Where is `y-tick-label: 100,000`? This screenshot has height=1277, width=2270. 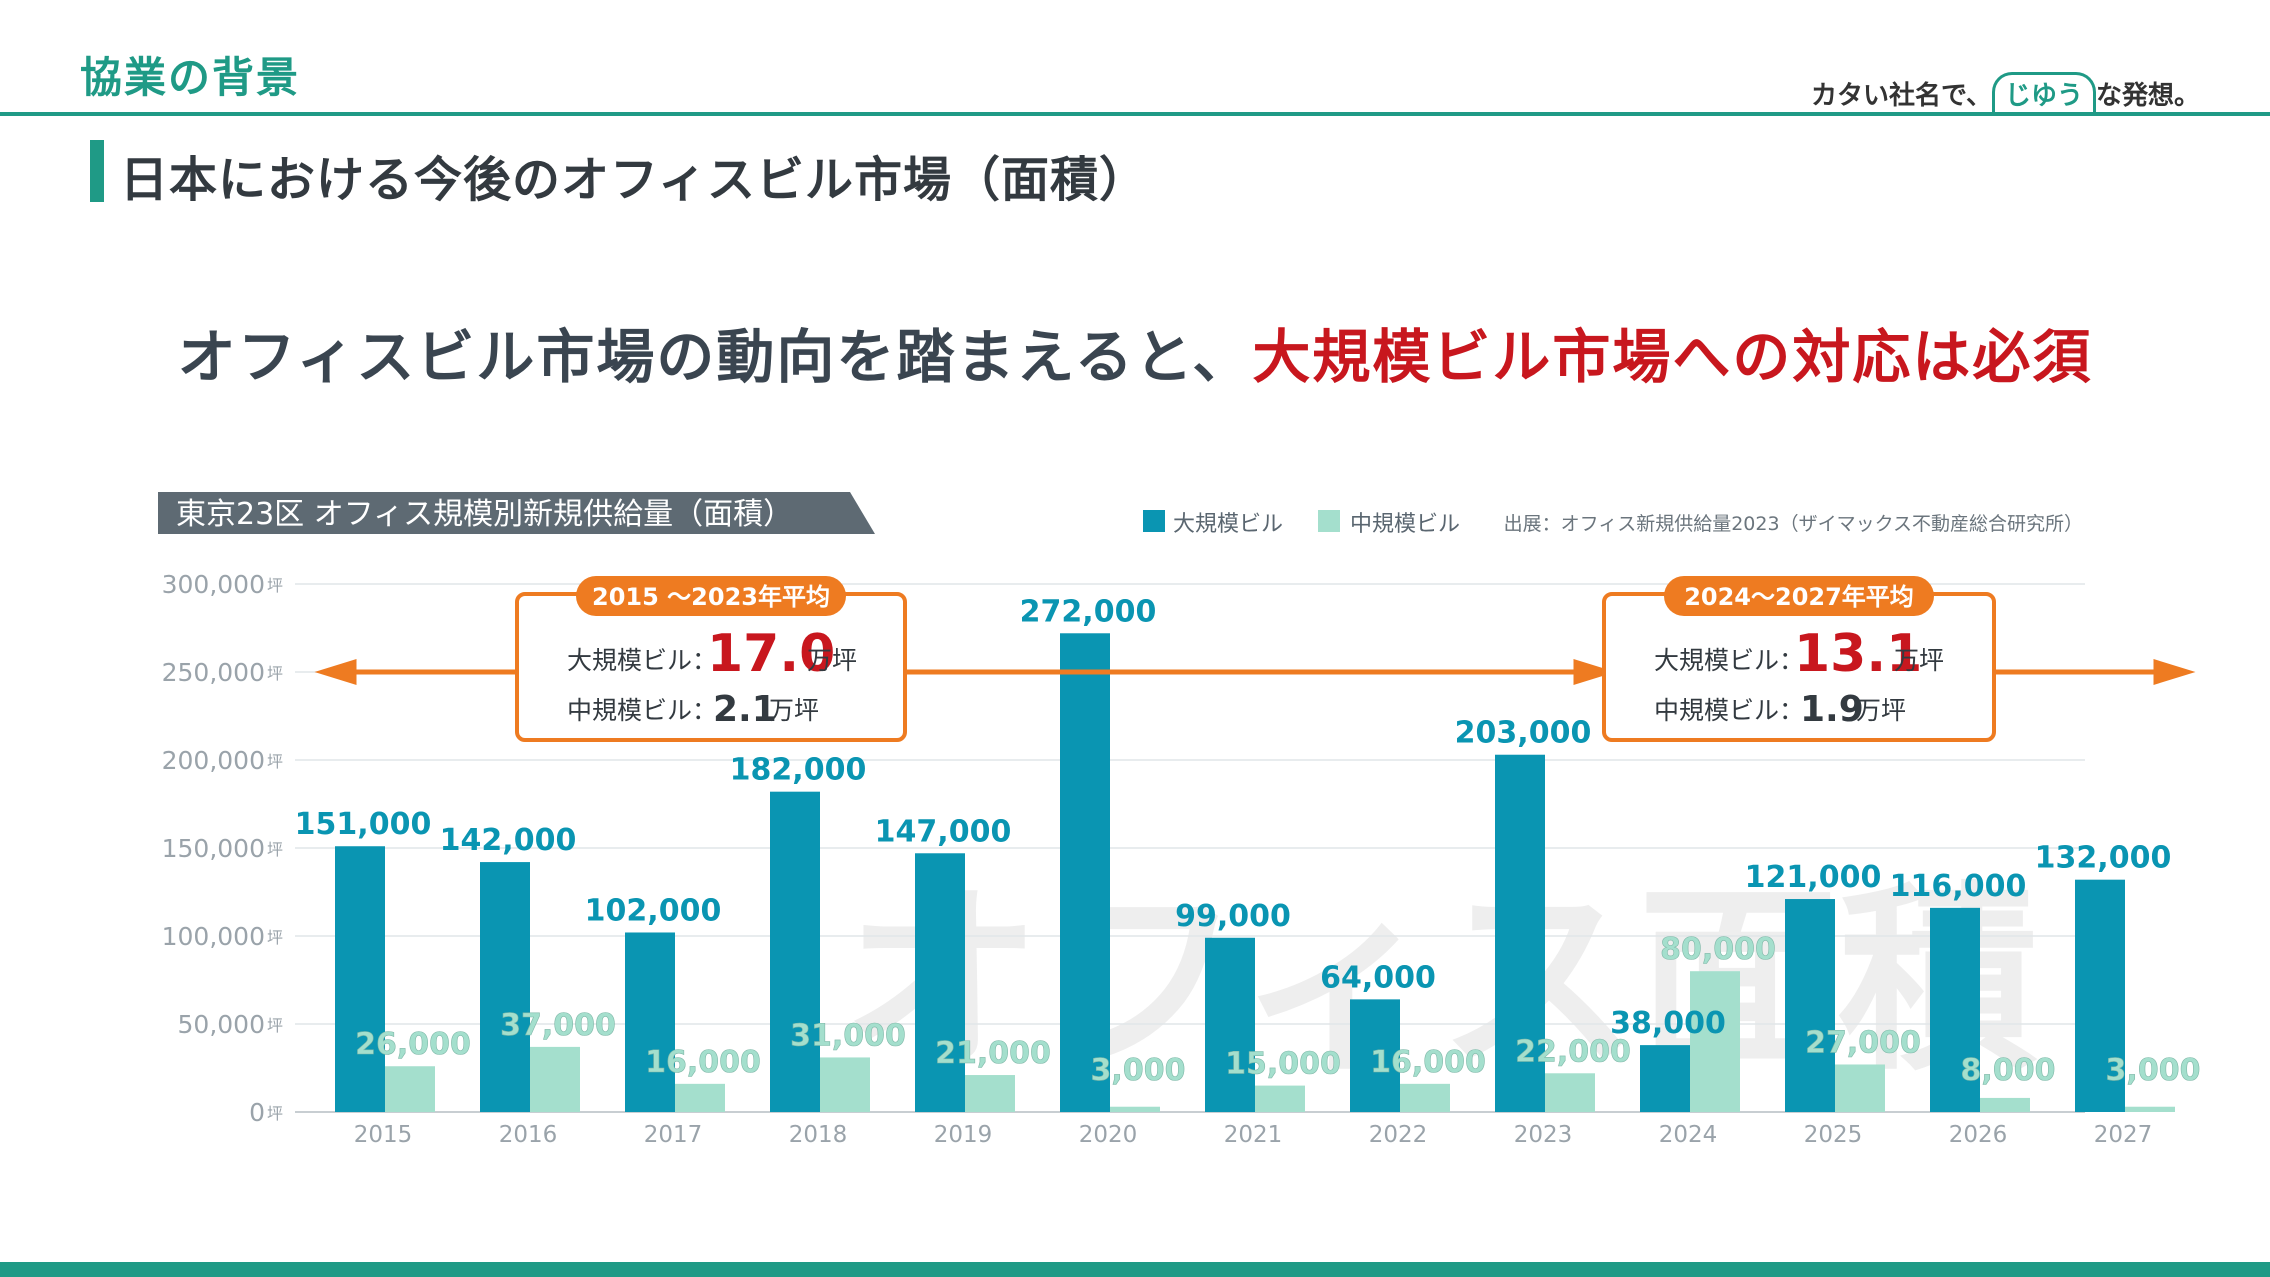
y-tick-label: 100,000 is located at coordinates (213, 936).